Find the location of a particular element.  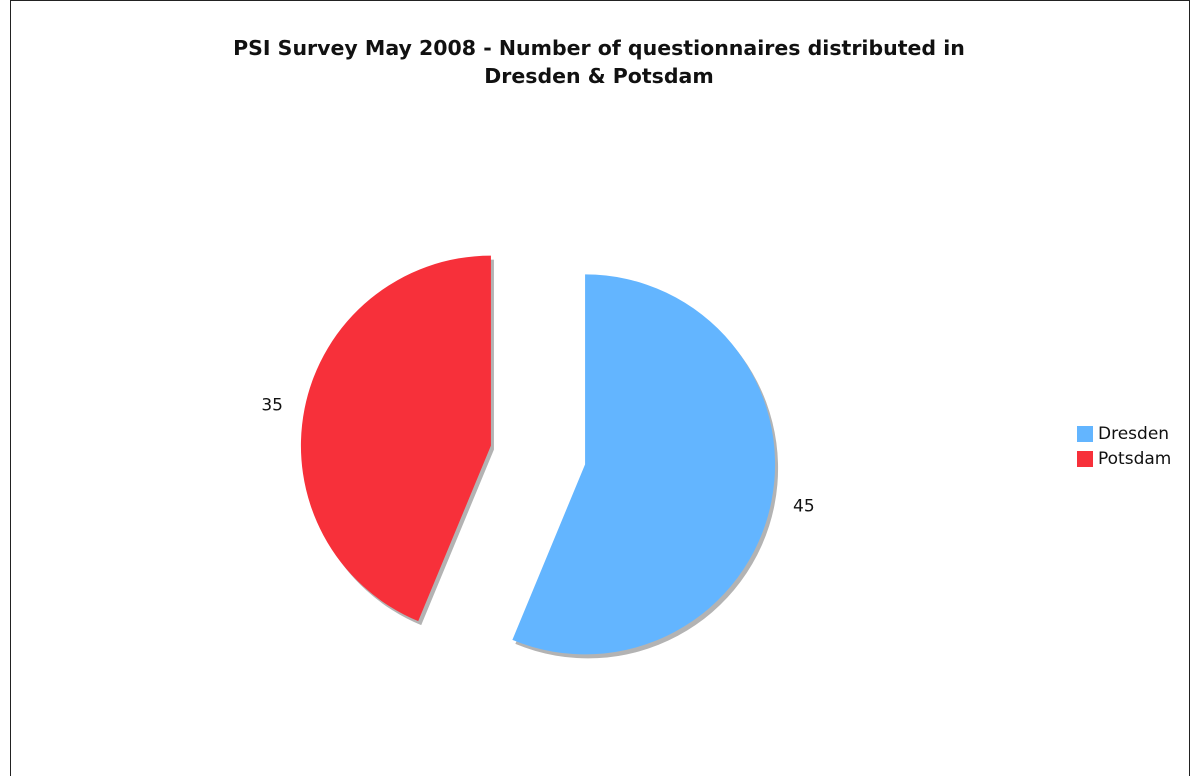

legend-label-potsdam: Potsdam is located at coordinates (1135, 458).